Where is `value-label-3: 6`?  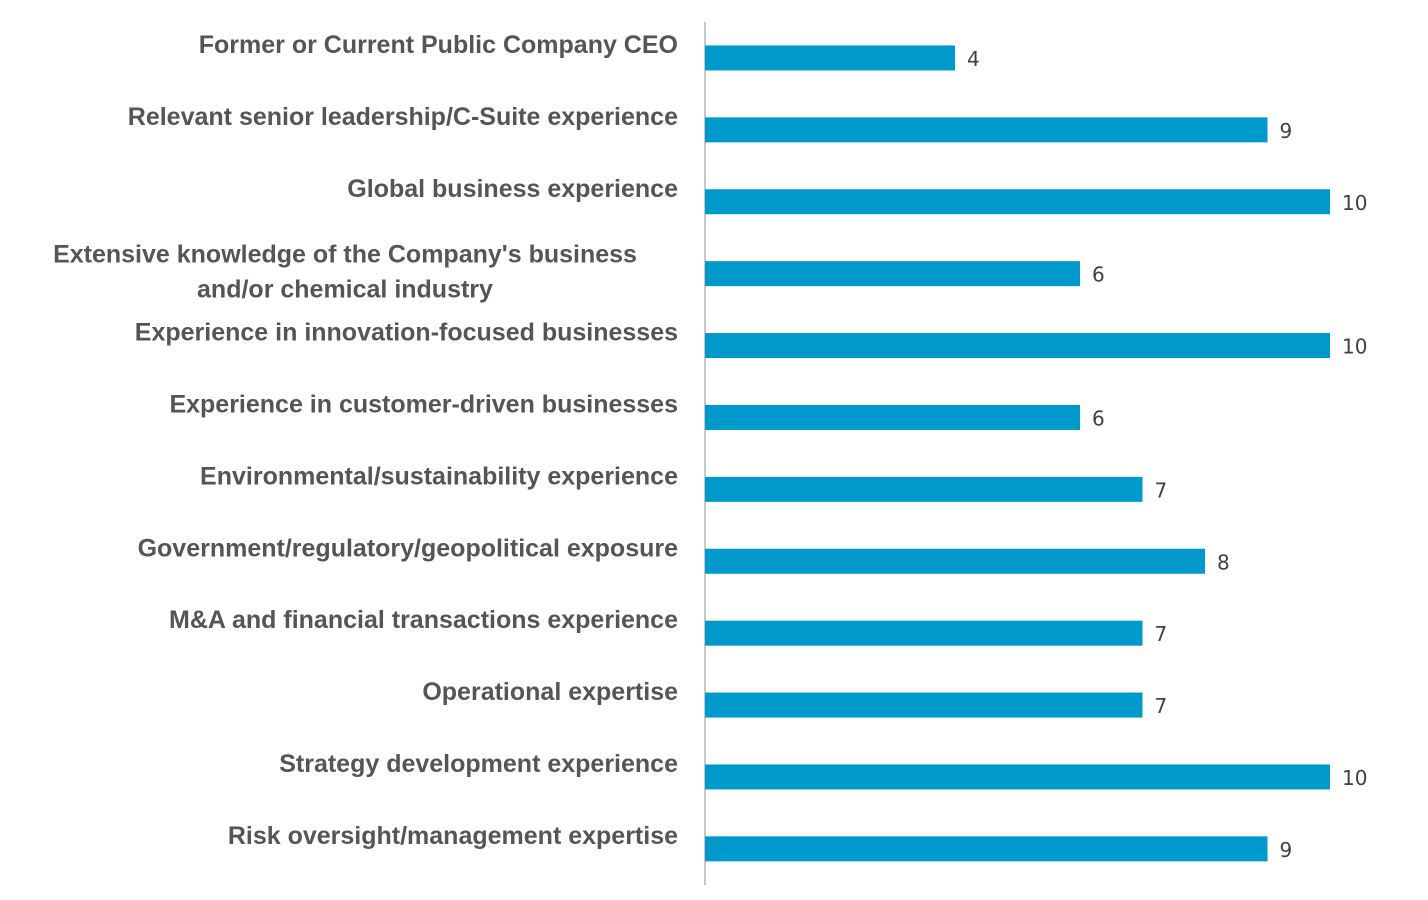
value-label-3: 6 is located at coordinates (1098, 275).